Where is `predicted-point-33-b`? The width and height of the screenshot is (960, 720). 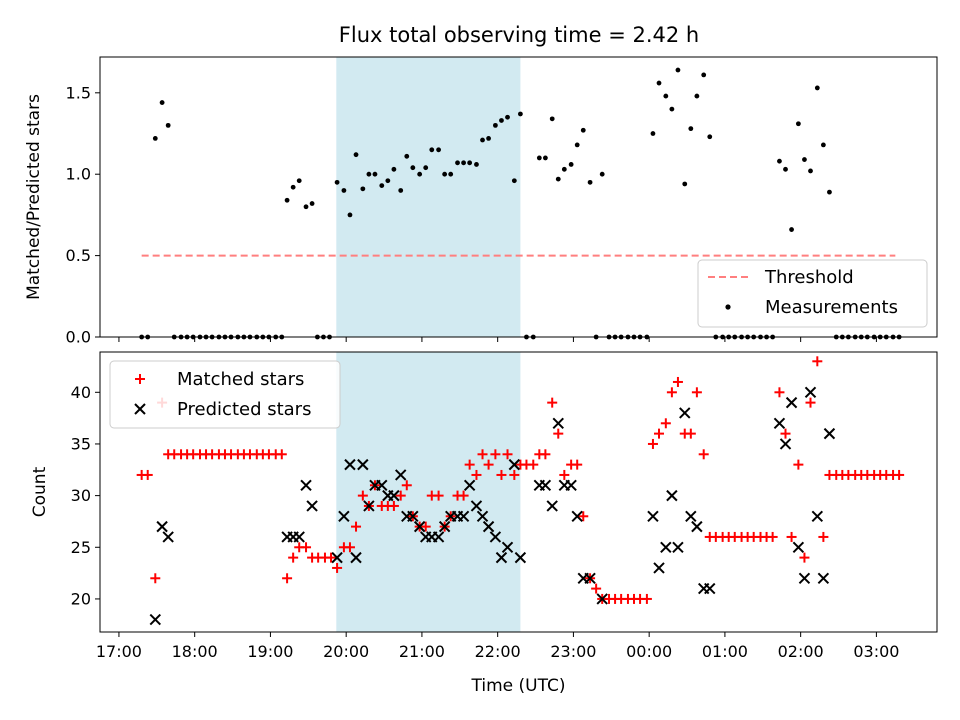 predicted-point-33-b is located at coordinates (495, 537).